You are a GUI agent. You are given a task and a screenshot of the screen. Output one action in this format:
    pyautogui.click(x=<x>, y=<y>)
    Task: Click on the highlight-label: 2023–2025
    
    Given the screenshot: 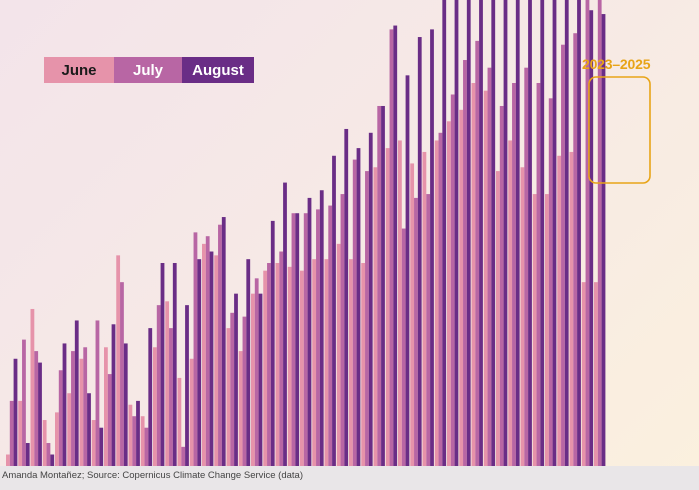 What is the action you would take?
    pyautogui.click(x=616, y=64)
    